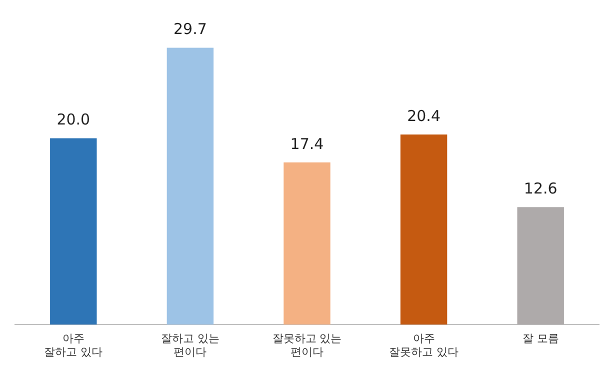 The image size is (614, 377). Describe the element at coordinates (73, 119) in the screenshot. I see `data-label: 20.0` at that location.